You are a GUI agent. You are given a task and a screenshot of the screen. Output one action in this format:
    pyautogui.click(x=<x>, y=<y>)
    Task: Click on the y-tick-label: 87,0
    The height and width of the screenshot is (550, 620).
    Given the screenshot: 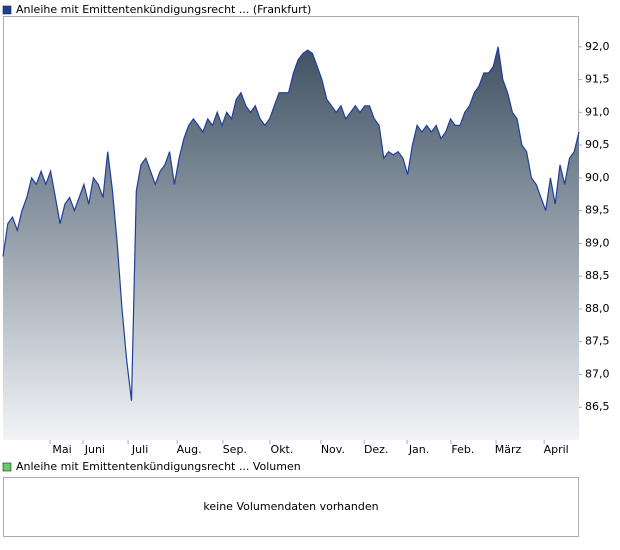 What is the action you would take?
    pyautogui.click(x=597, y=373)
    